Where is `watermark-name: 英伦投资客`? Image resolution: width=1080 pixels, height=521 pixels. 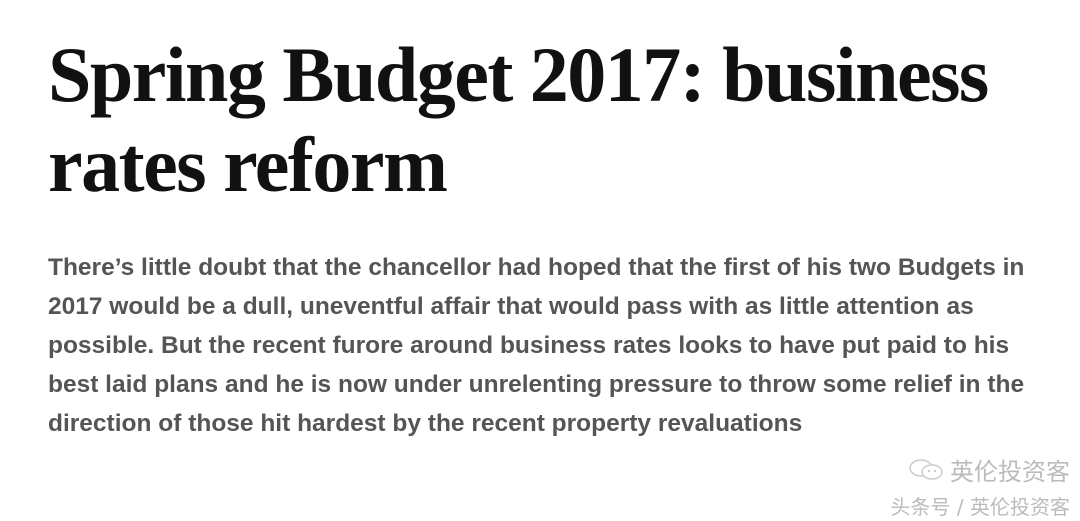
watermark-name: 英伦投资客 is located at coordinates (1010, 472).